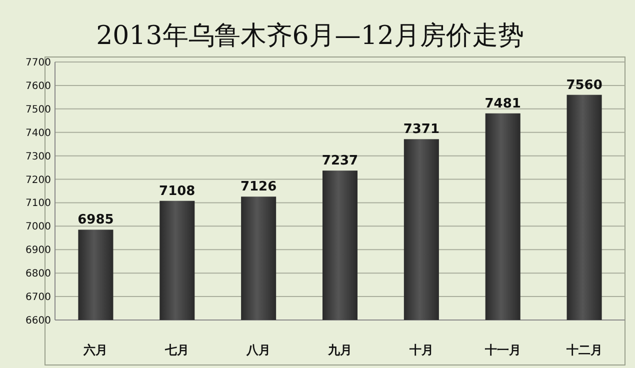 The image size is (635, 368). What do you see at coordinates (258, 350) in the screenshot?
I see `x-tick-label: 八月` at bounding box center [258, 350].